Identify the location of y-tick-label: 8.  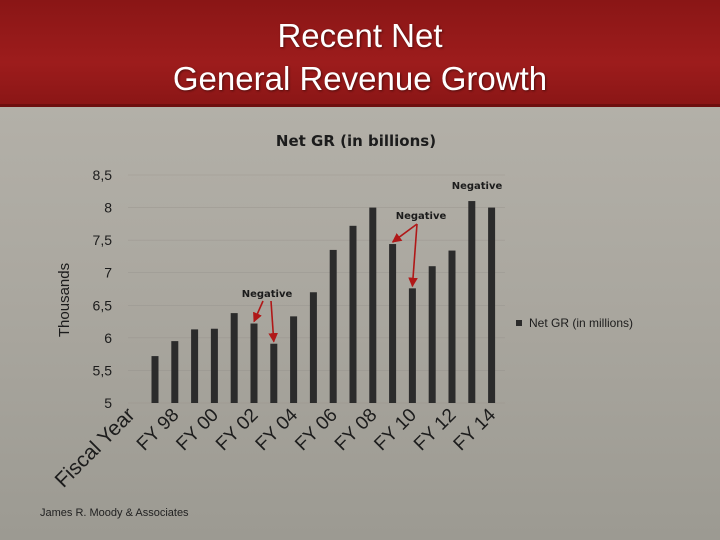
(108, 208).